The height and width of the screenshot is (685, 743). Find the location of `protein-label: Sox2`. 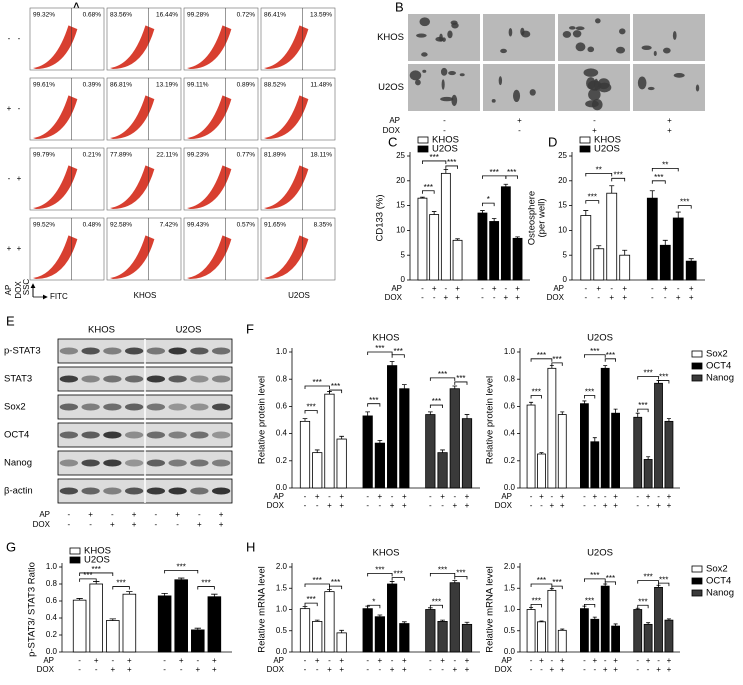

protein-label: Sox2 is located at coordinates (15, 407).